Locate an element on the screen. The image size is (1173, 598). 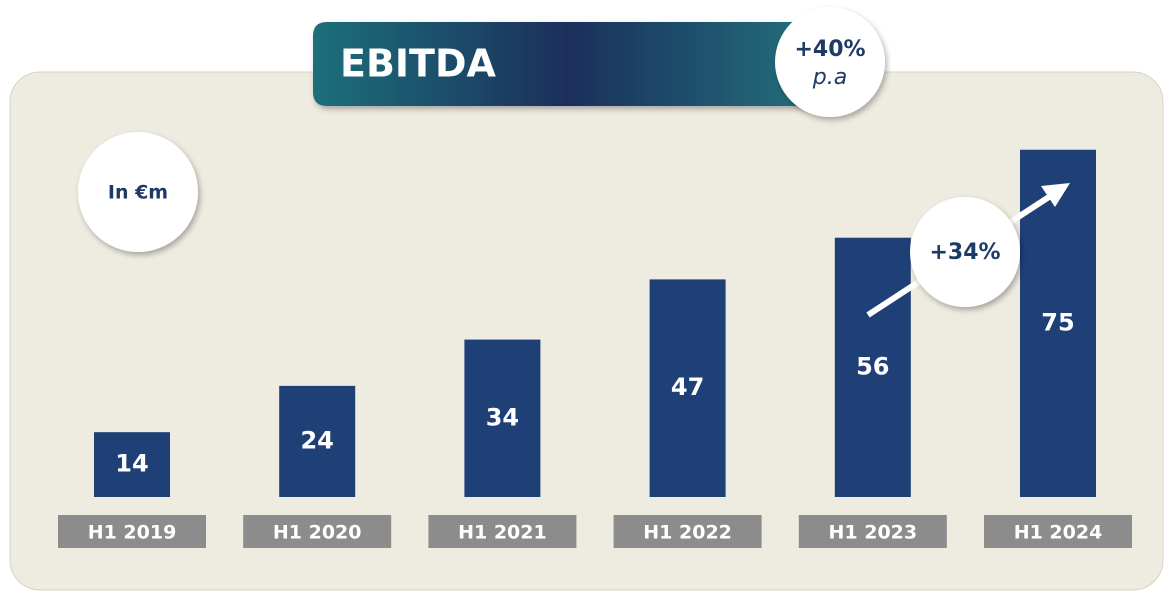
unit-label: In €m is located at coordinates (138, 193).